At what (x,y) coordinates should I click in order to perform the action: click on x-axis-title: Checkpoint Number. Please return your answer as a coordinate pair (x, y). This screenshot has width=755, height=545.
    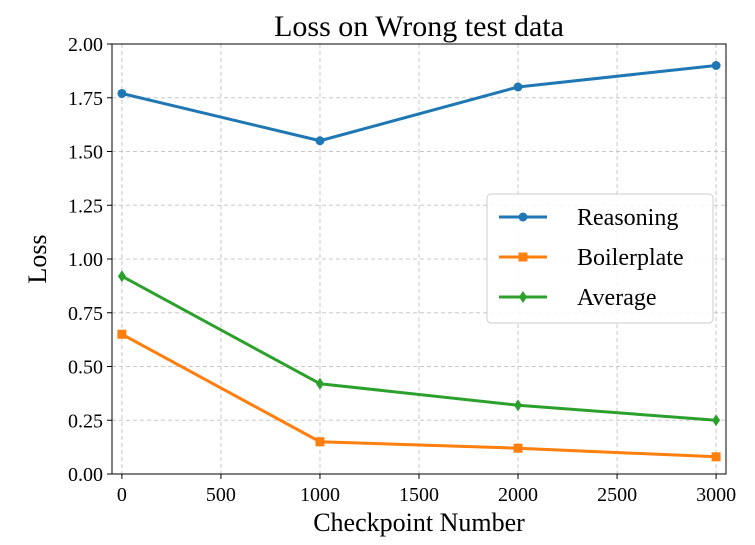
    Looking at the image, I should click on (419, 522).